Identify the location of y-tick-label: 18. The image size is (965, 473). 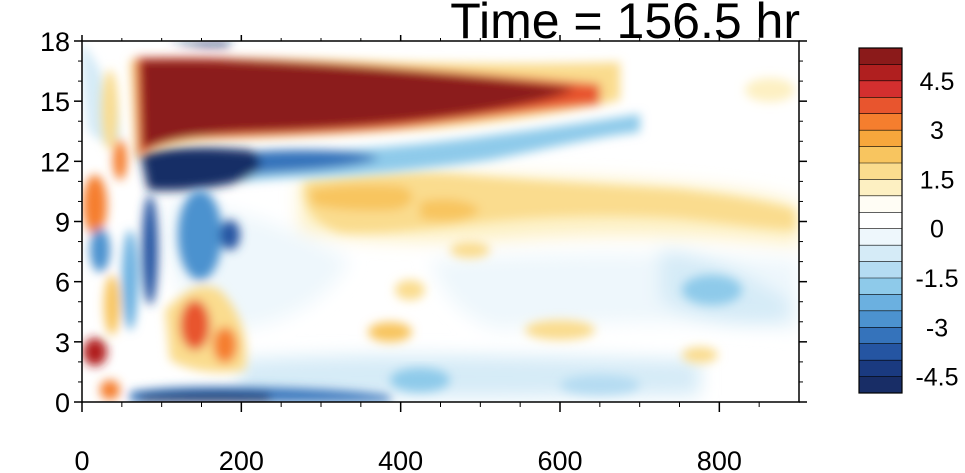
(55, 42).